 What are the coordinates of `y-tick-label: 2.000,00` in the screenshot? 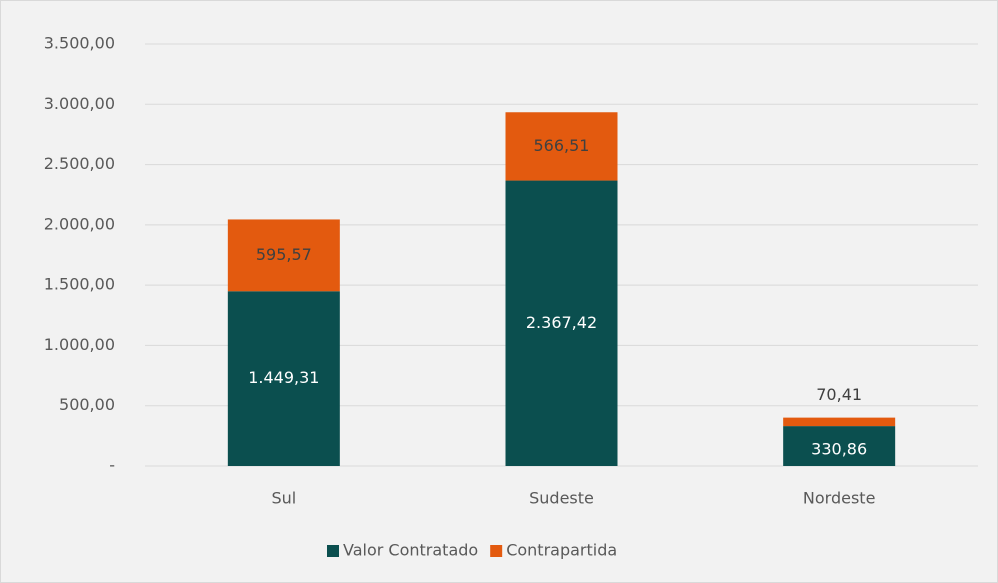 It's located at (79, 223).